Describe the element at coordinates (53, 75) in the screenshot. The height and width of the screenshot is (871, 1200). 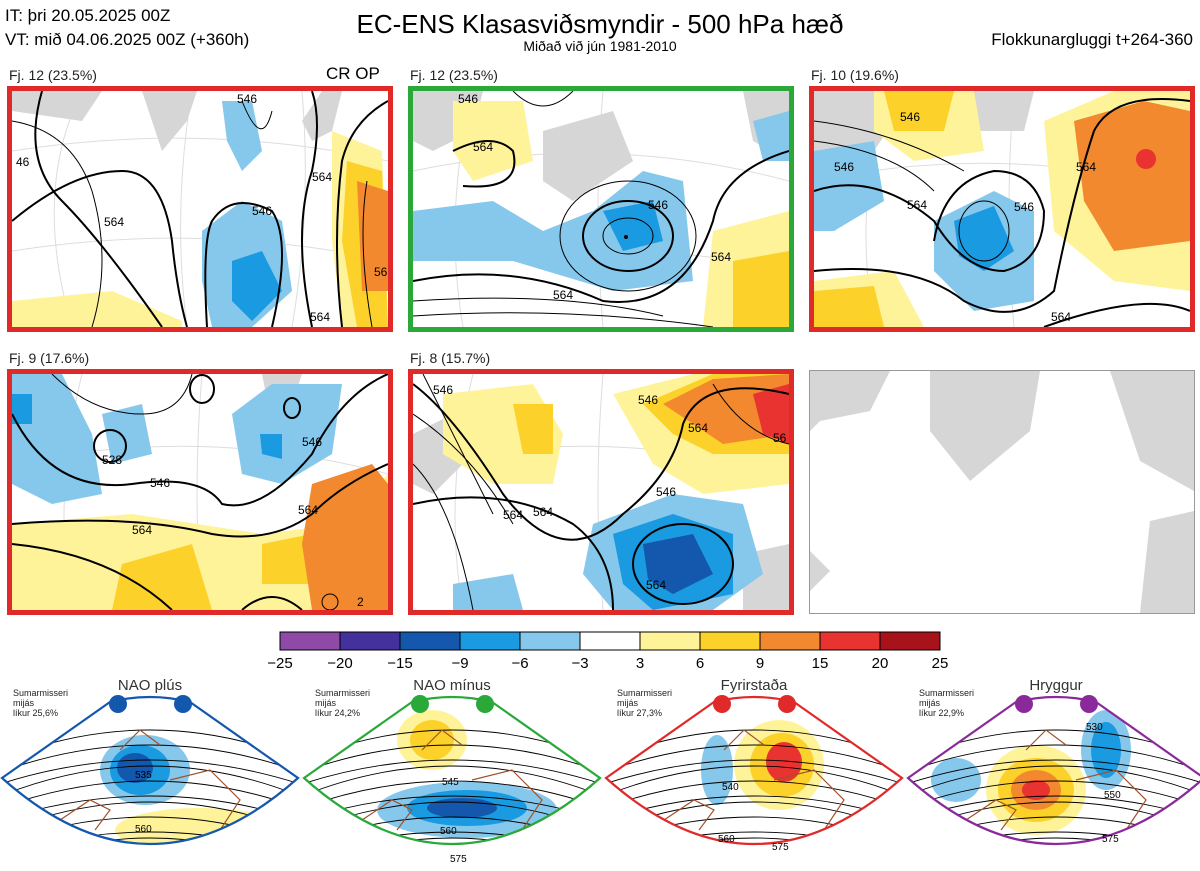
I see `panel-1-label: Fj. 12 (23.5%)` at that location.